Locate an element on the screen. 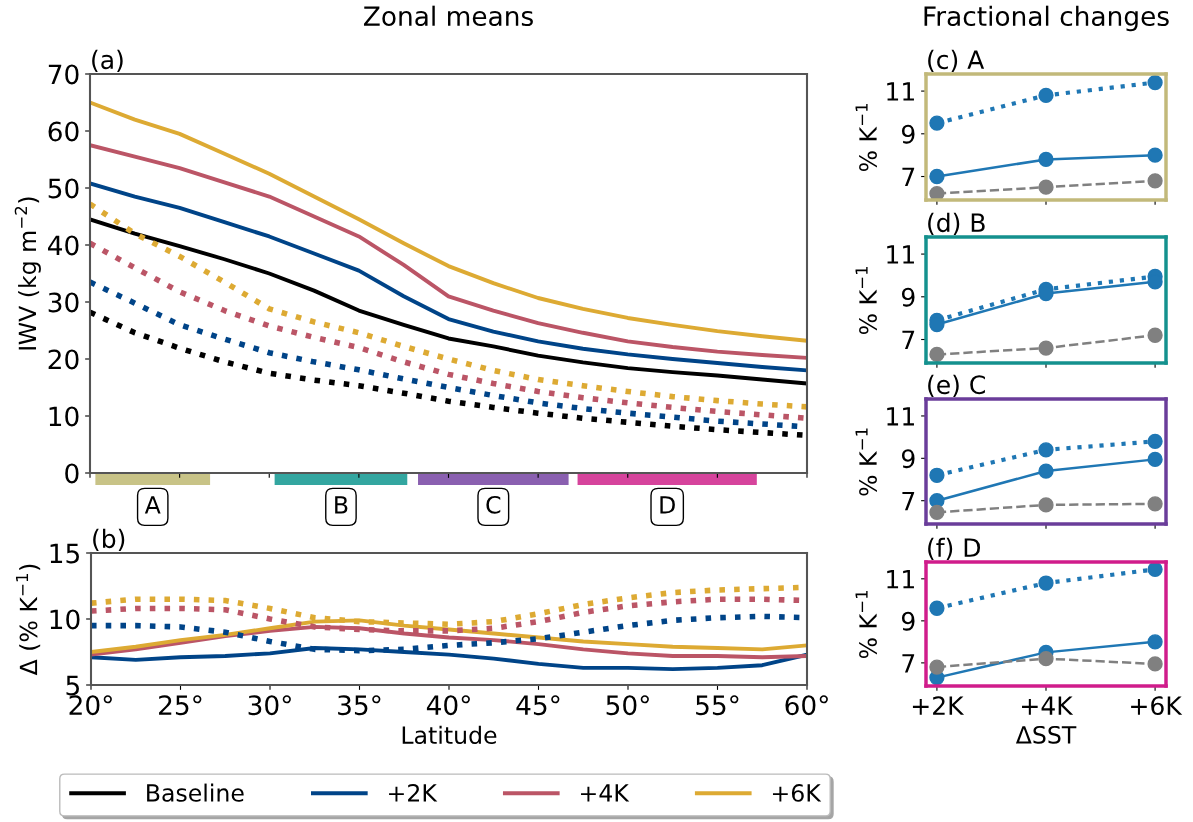 This screenshot has width=1193, height=822. y-tick-label: 20 is located at coordinates (63, 359).